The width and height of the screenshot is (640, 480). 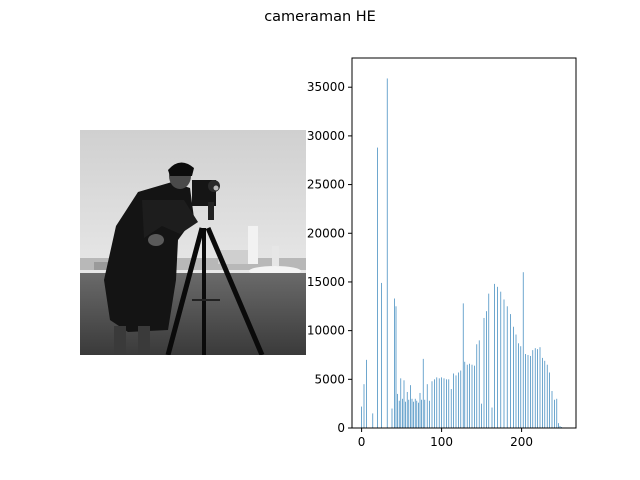 I want to click on y-tick-label: 35000, so click(x=326, y=87).